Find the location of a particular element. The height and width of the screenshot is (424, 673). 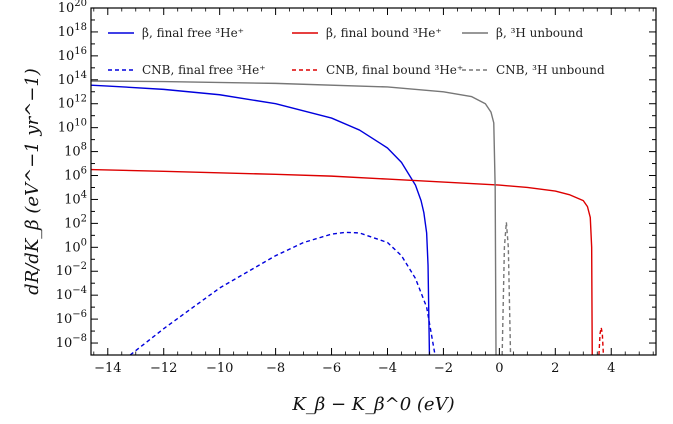

y-tick-label: 10⁴ is located at coordinates (75, 198).